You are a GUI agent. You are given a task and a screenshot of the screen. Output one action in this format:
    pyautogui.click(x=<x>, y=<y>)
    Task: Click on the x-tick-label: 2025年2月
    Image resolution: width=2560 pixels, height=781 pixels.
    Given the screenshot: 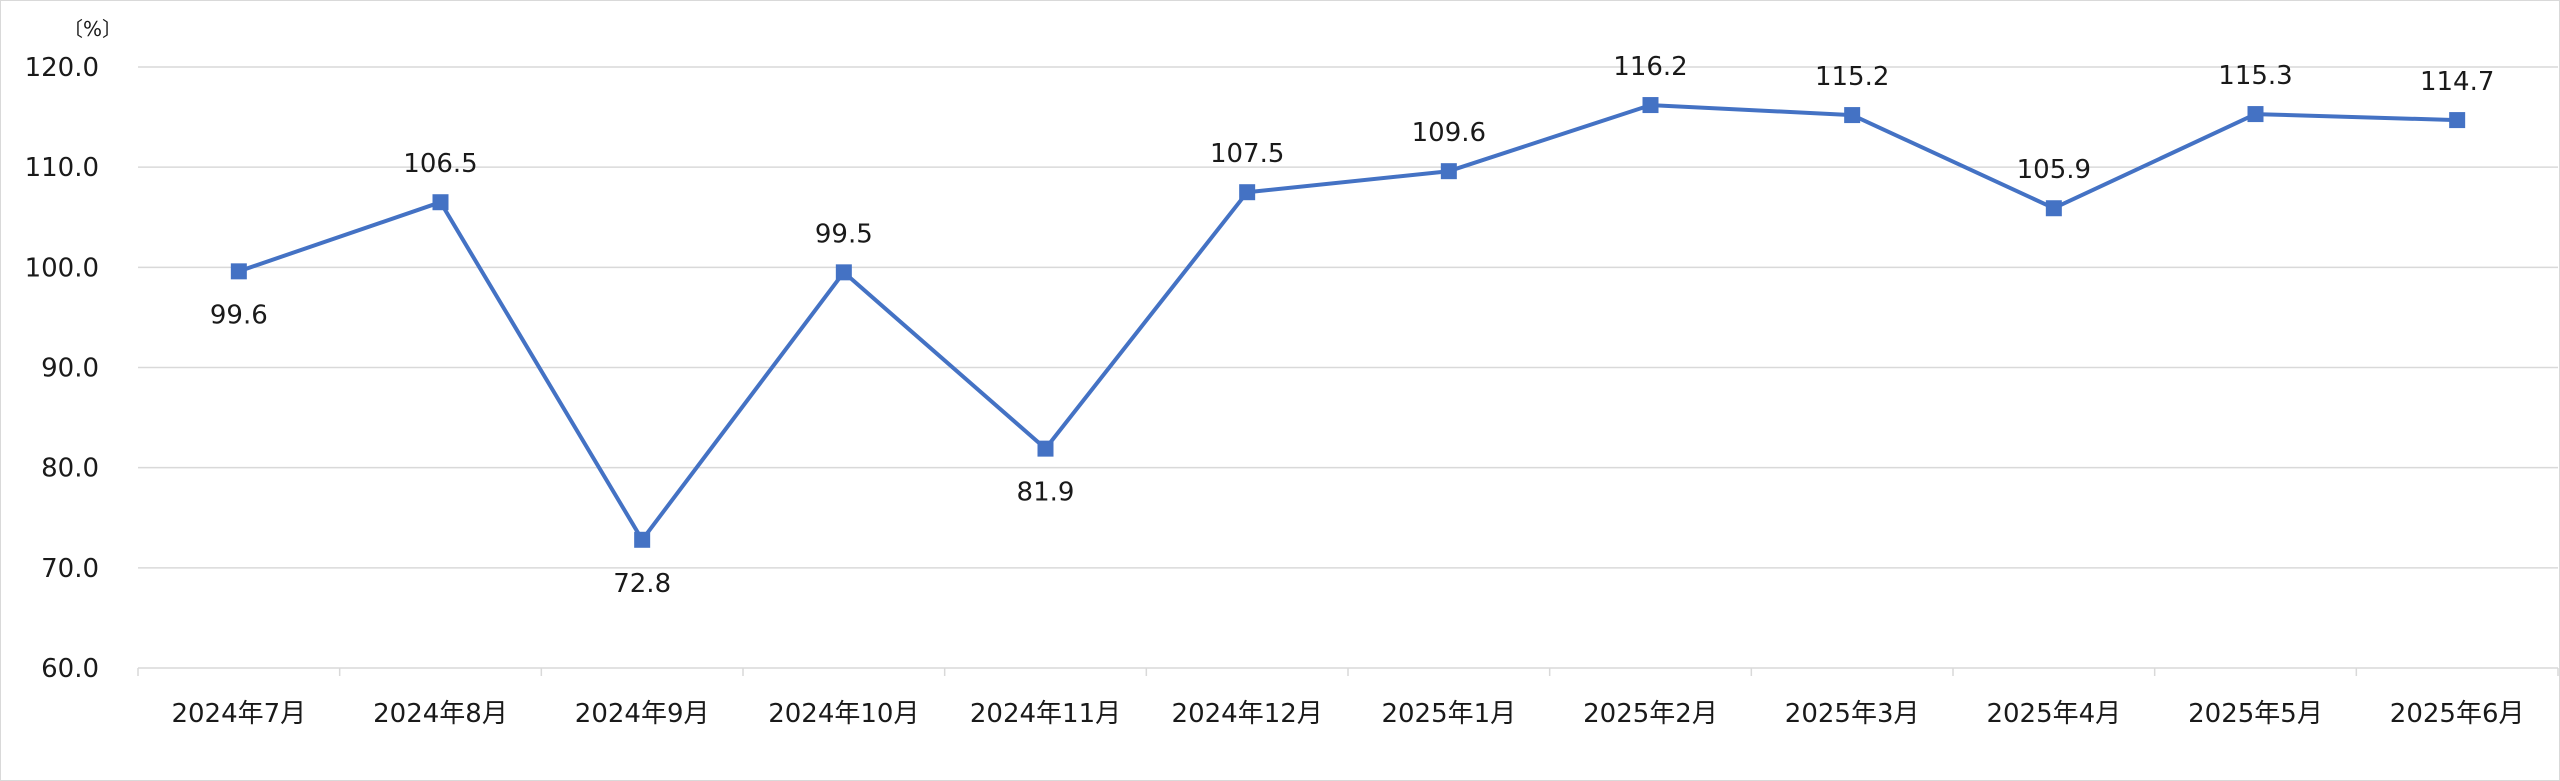 What is the action you would take?
    pyautogui.click(x=1650, y=714)
    